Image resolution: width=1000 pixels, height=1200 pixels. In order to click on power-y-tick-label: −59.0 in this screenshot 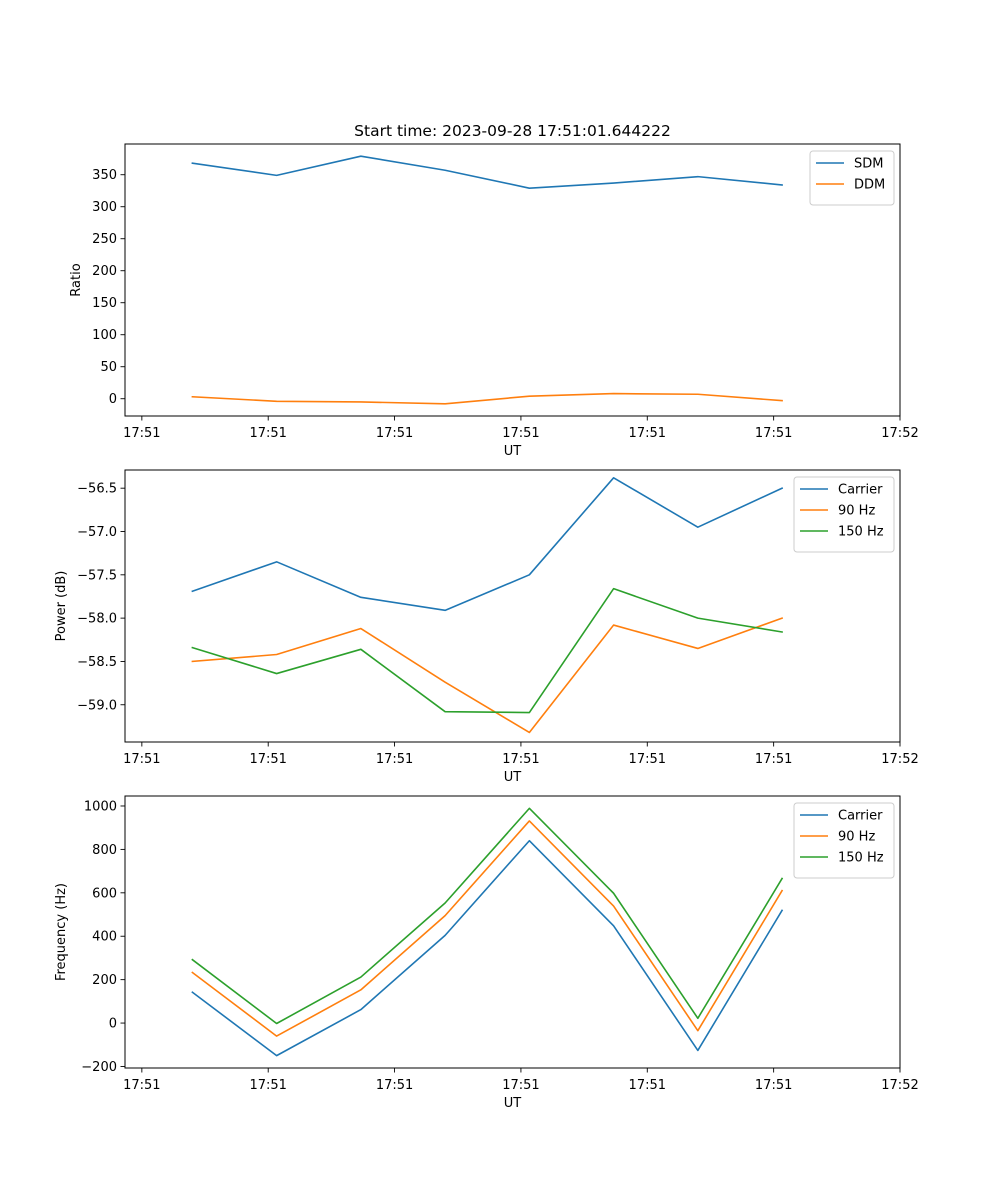, I will do `click(97, 705)`.